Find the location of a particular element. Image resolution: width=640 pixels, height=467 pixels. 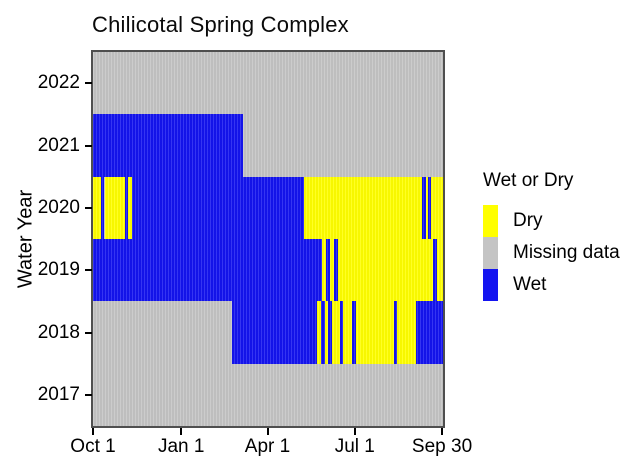

x-axis: Oct 1 Jan 1 Apr 1 Jul 1 Sep 30 is located at coordinates (271, 446).